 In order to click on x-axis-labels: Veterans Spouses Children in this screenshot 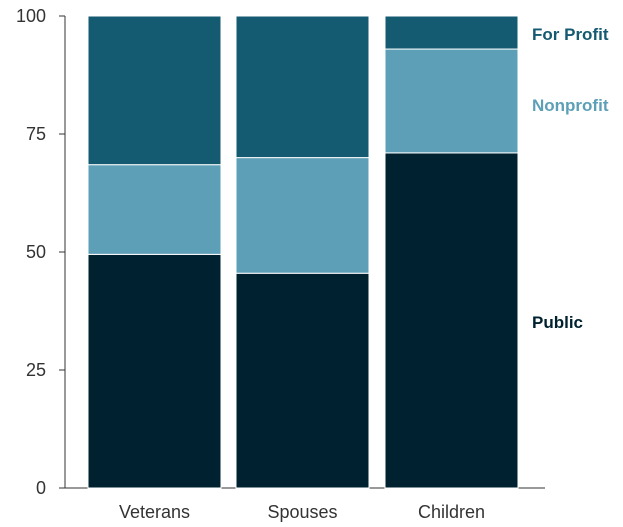, I will do `click(302, 512)`.